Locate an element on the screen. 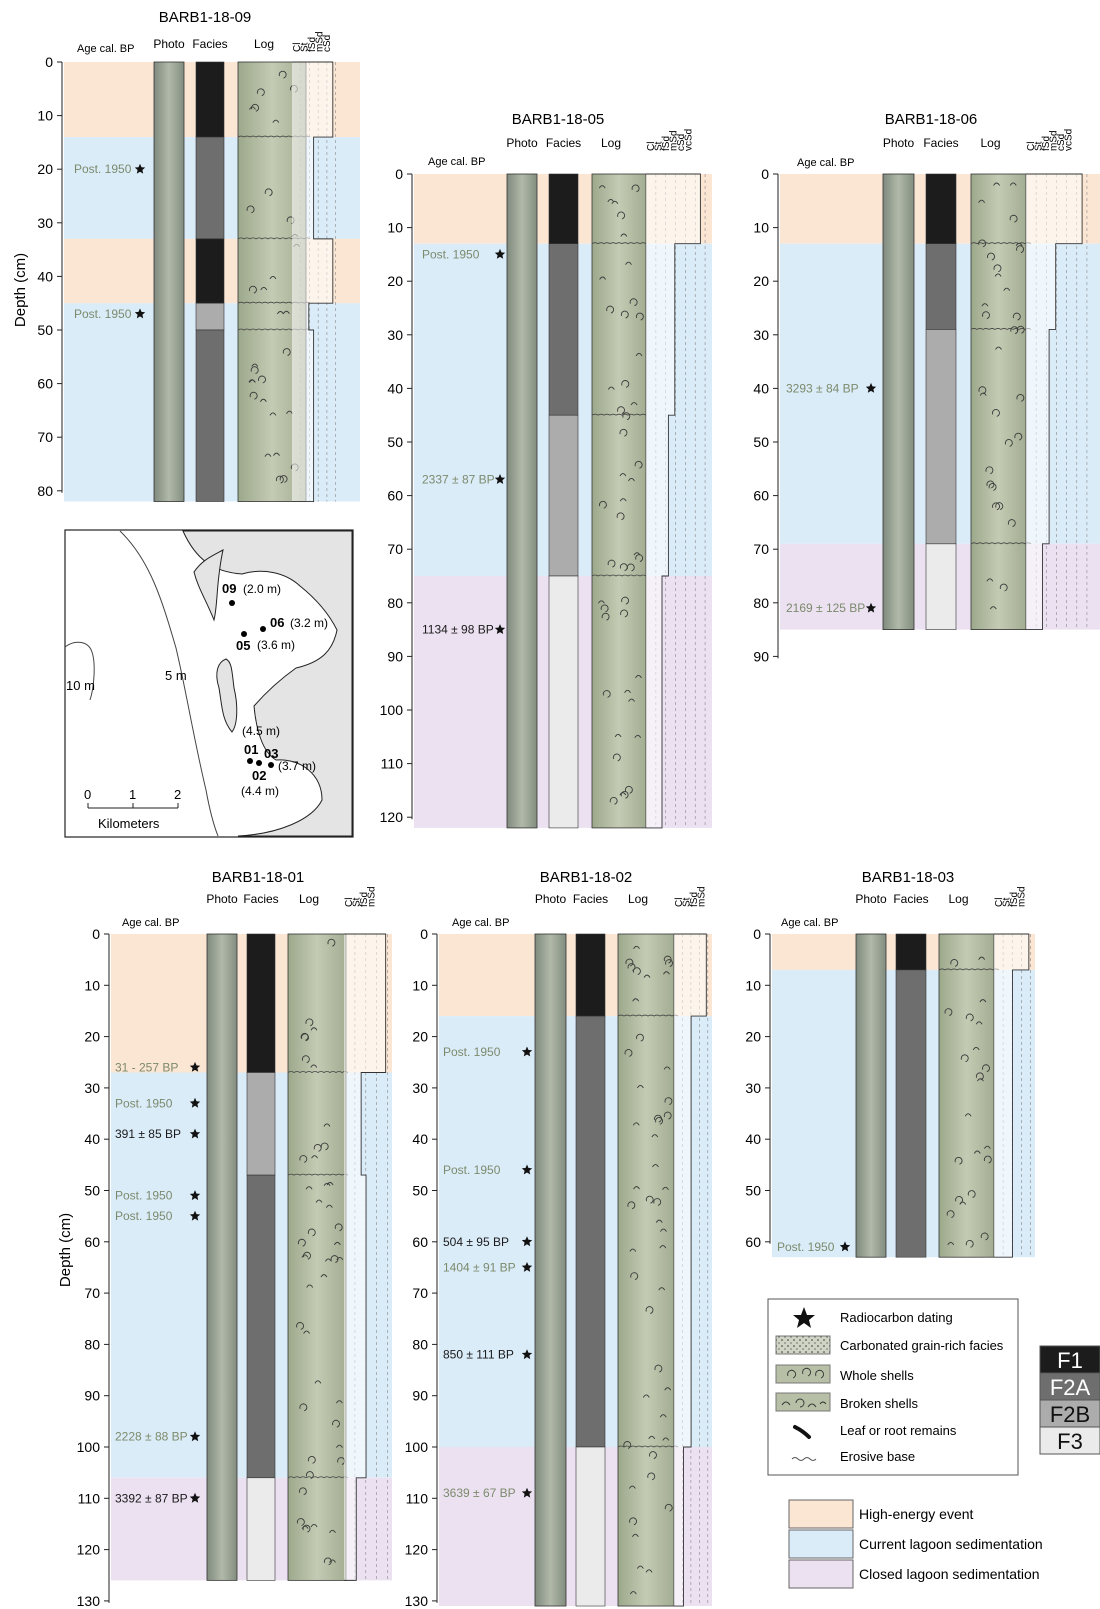 The height and width of the screenshot is (1609, 1100). depth-tick-label: 70 is located at coordinates (761, 549).